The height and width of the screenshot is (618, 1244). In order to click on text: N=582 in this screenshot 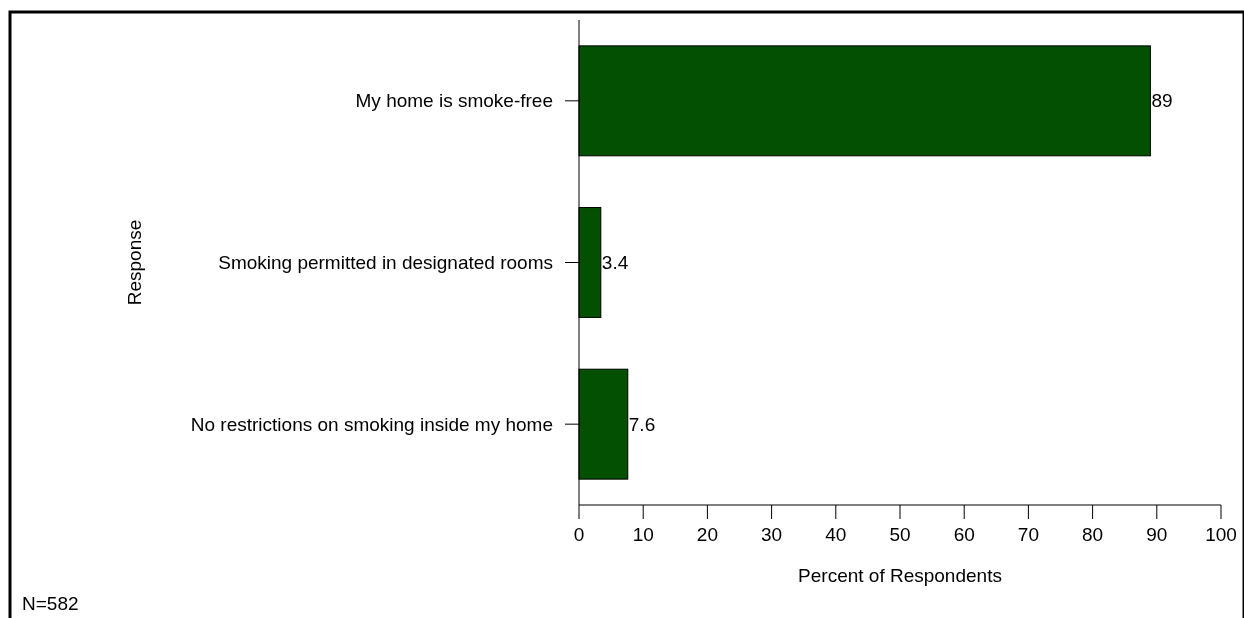, I will do `click(50, 603)`.